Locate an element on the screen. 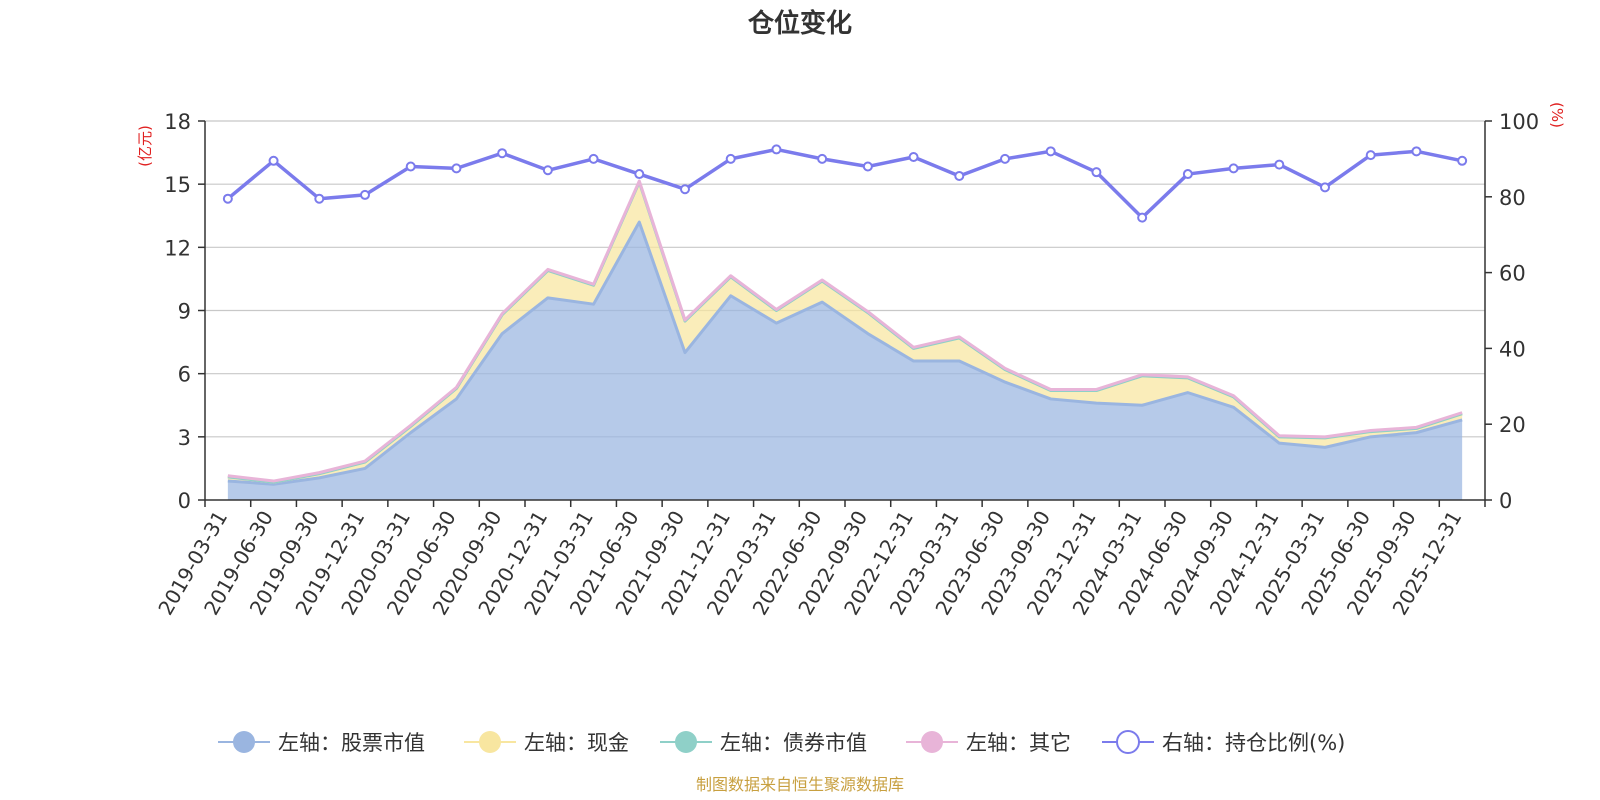 The height and width of the screenshot is (800, 1600). ratio-points is located at coordinates (845, 183).